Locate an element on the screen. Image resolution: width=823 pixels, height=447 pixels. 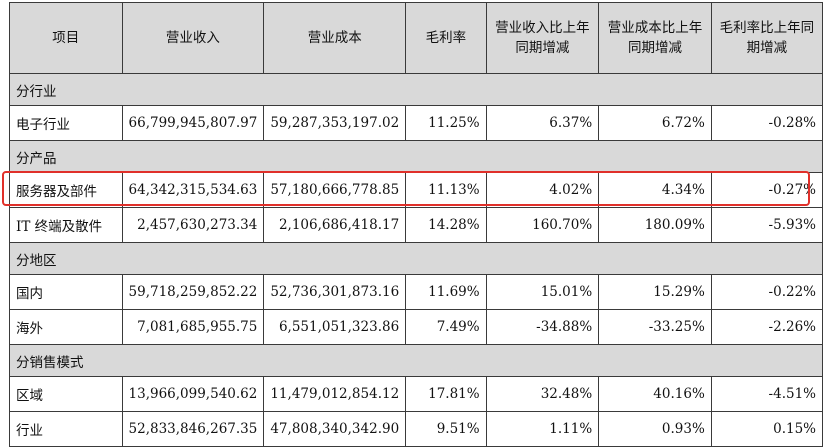
revenue-change-cell: 4.02% is located at coordinates (542, 190).